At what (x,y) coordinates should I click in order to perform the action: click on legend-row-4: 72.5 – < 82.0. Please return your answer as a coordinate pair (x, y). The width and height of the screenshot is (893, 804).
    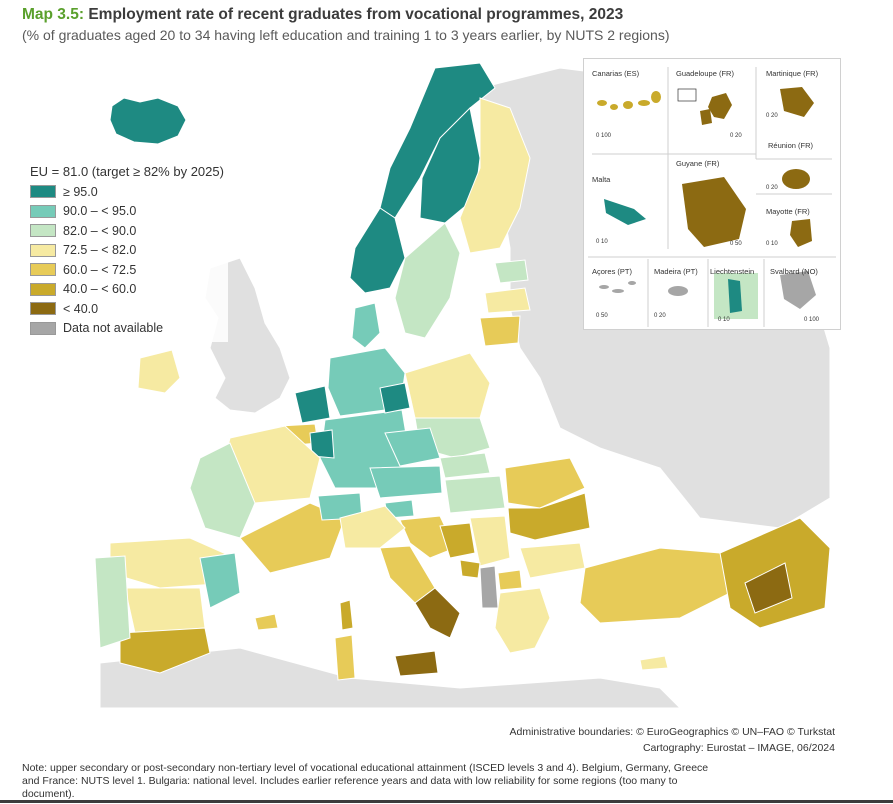
    Looking at the image, I should click on (127, 251).